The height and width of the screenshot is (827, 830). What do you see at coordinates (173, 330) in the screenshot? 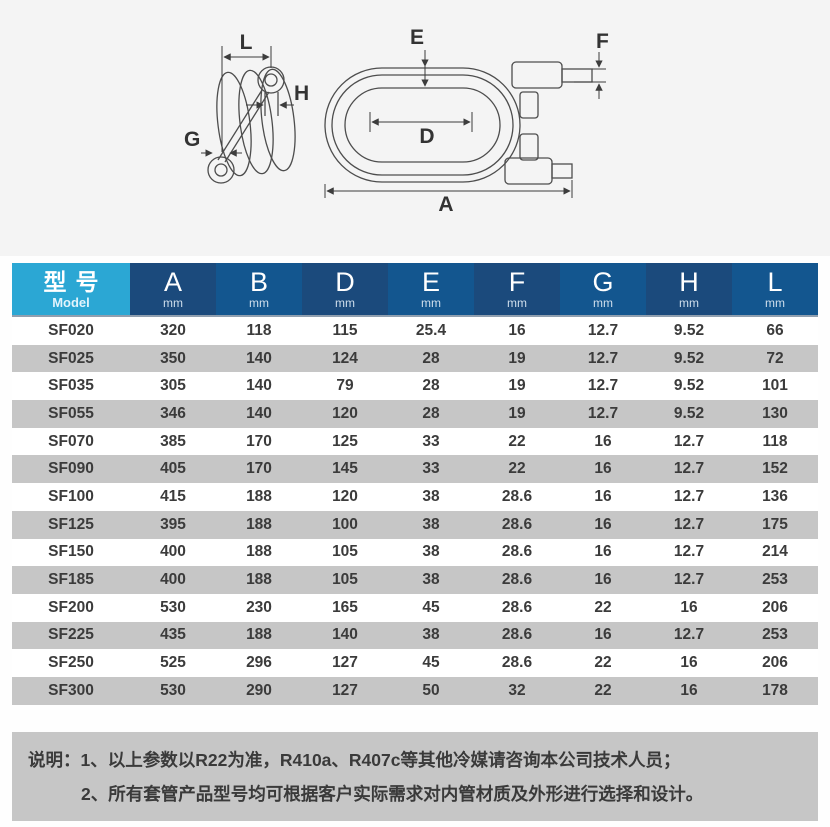
I see `value-cell: 320` at bounding box center [173, 330].